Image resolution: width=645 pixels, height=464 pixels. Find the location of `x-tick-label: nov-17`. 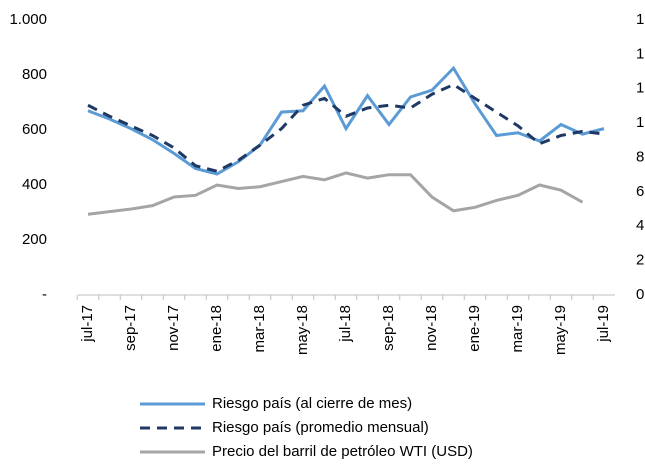

x-tick-label: nov-17 is located at coordinates (173, 328).